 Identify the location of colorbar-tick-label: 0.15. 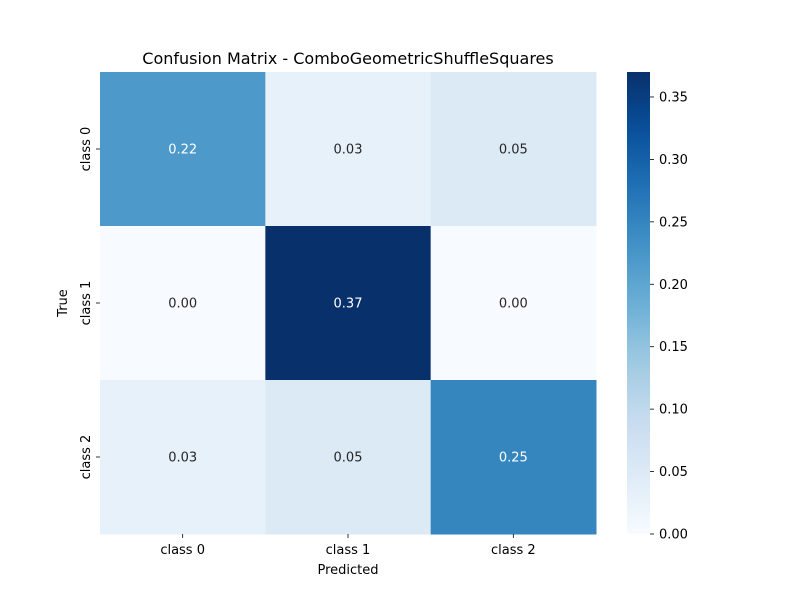
(673, 347).